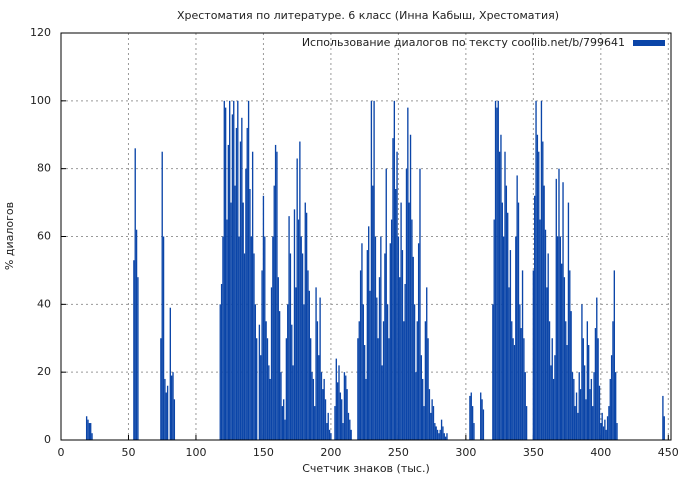  Describe the element at coordinates (44, 168) in the screenshot. I see `y-tick-label: 80` at that location.